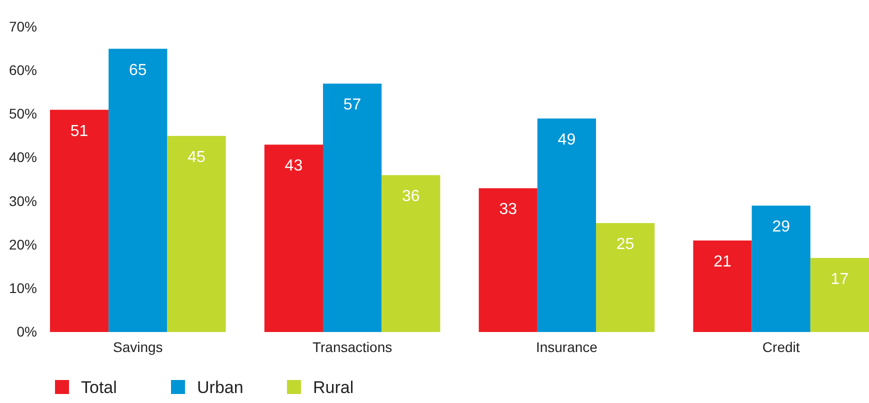 The image size is (869, 403). What do you see at coordinates (625, 245) in the screenshot?
I see `data-label: 25` at bounding box center [625, 245].